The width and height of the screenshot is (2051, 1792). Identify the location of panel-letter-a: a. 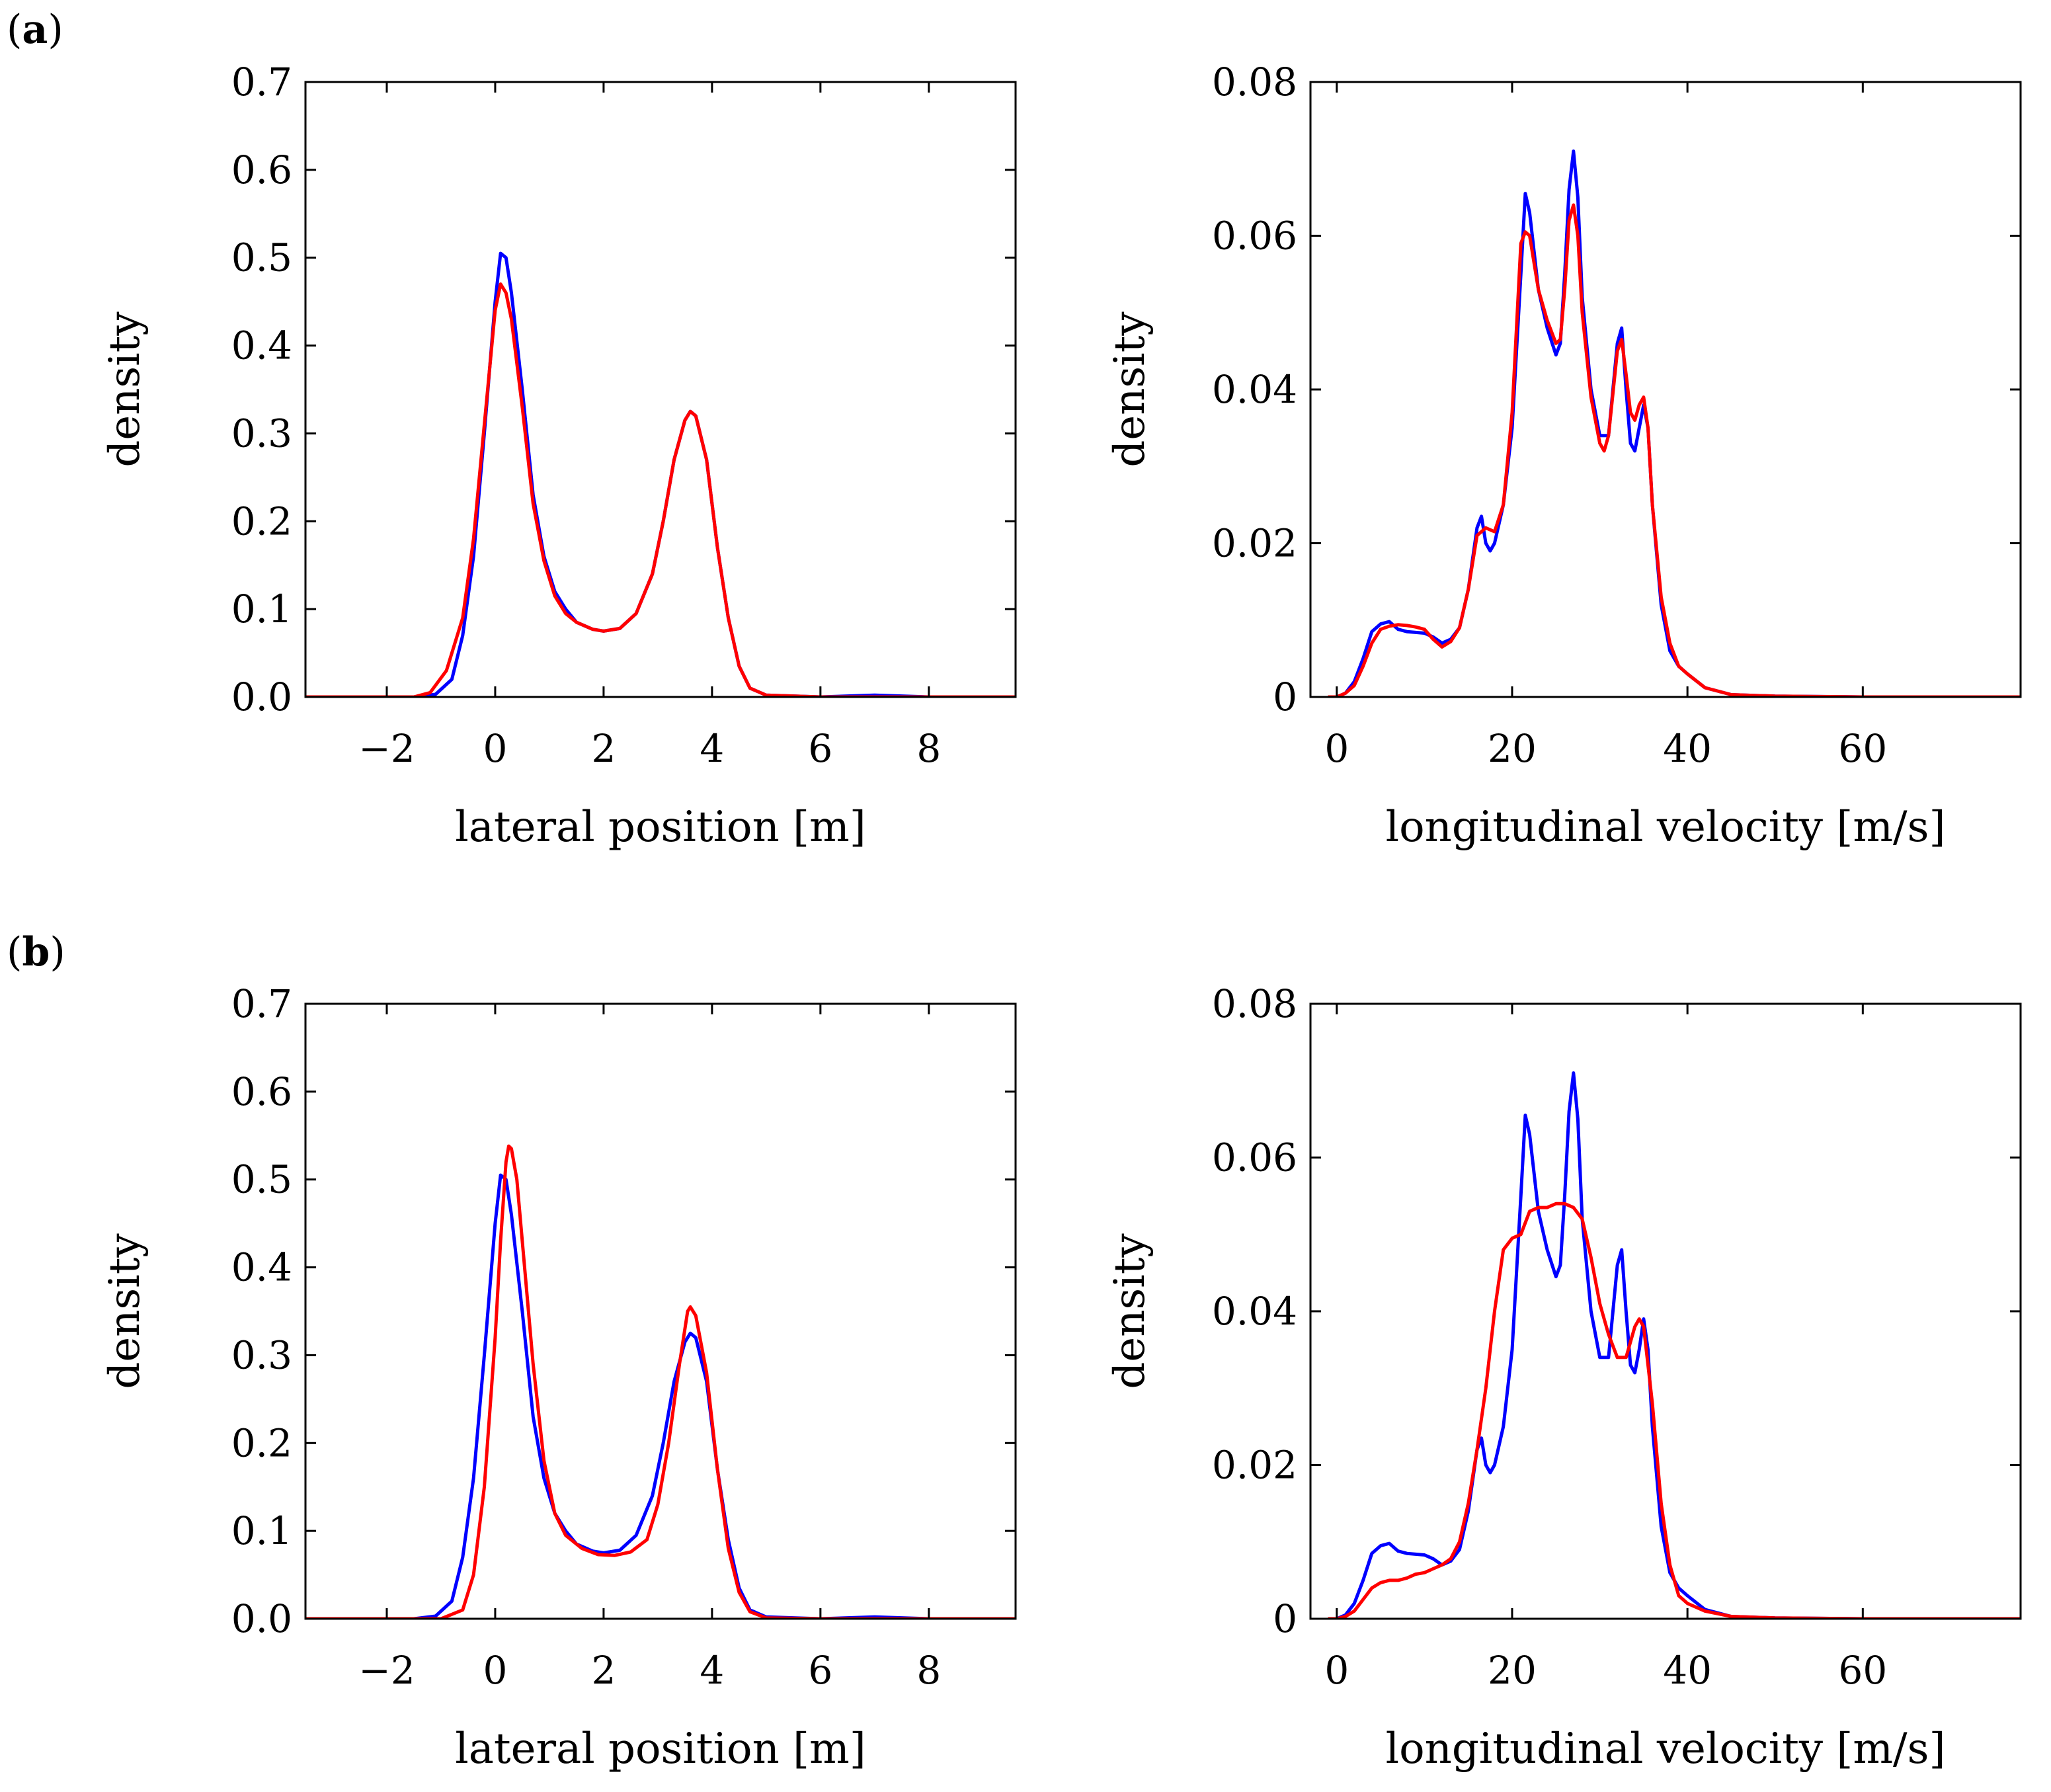
(35, 30).